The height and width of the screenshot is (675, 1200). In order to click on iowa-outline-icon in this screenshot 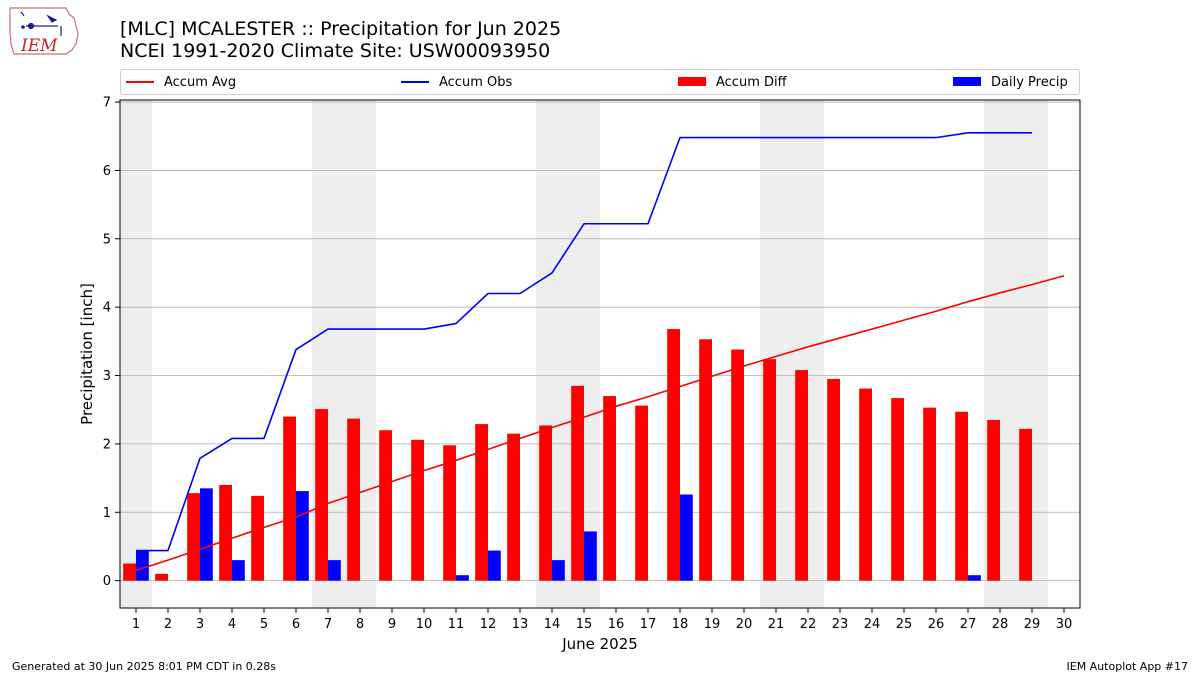, I will do `click(44, 31)`.